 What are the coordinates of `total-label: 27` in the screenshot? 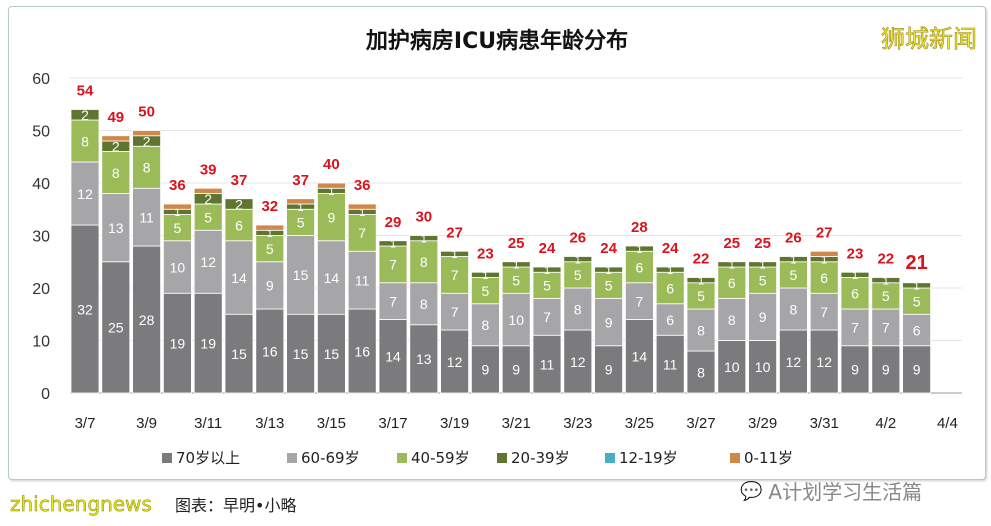 It's located at (824, 232).